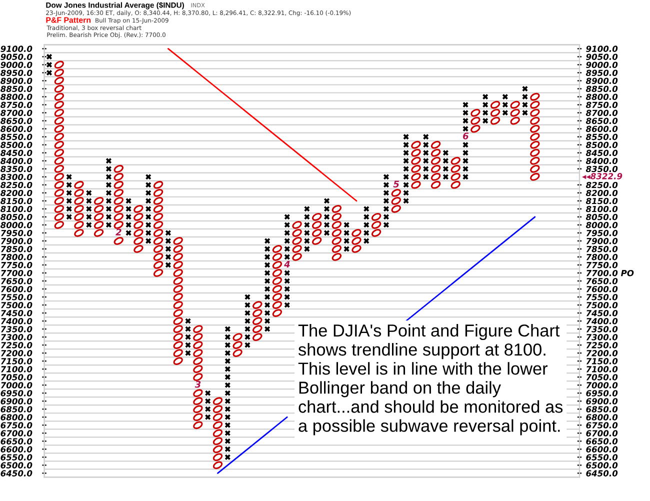  I want to click on annotation: The DJIA's Point and Figure Chart shows trendline support at 8100. This level is in line with the lower Bollinger band on the daily chart...and should be monitored as a possible subwave reversal point., so click(430, 380).